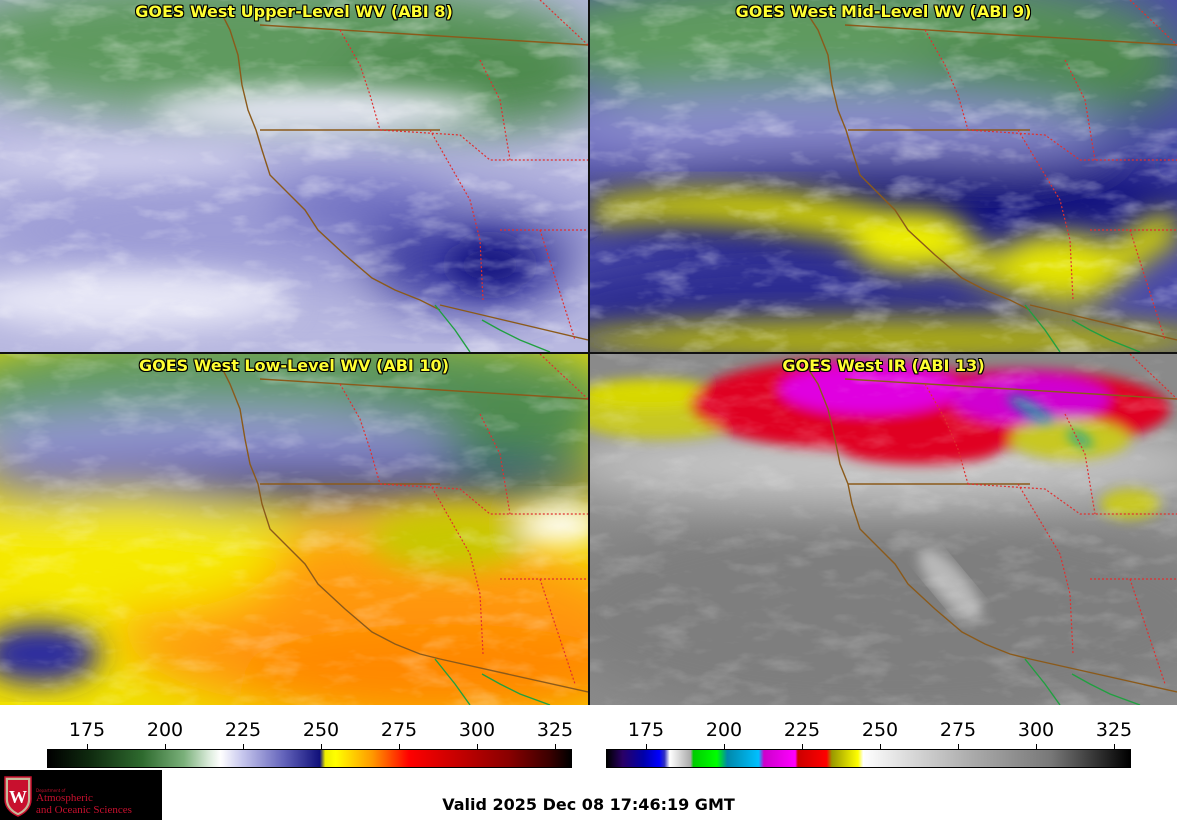  What do you see at coordinates (477, 730) in the screenshot?
I see `wv-tick-label: 300` at bounding box center [477, 730].